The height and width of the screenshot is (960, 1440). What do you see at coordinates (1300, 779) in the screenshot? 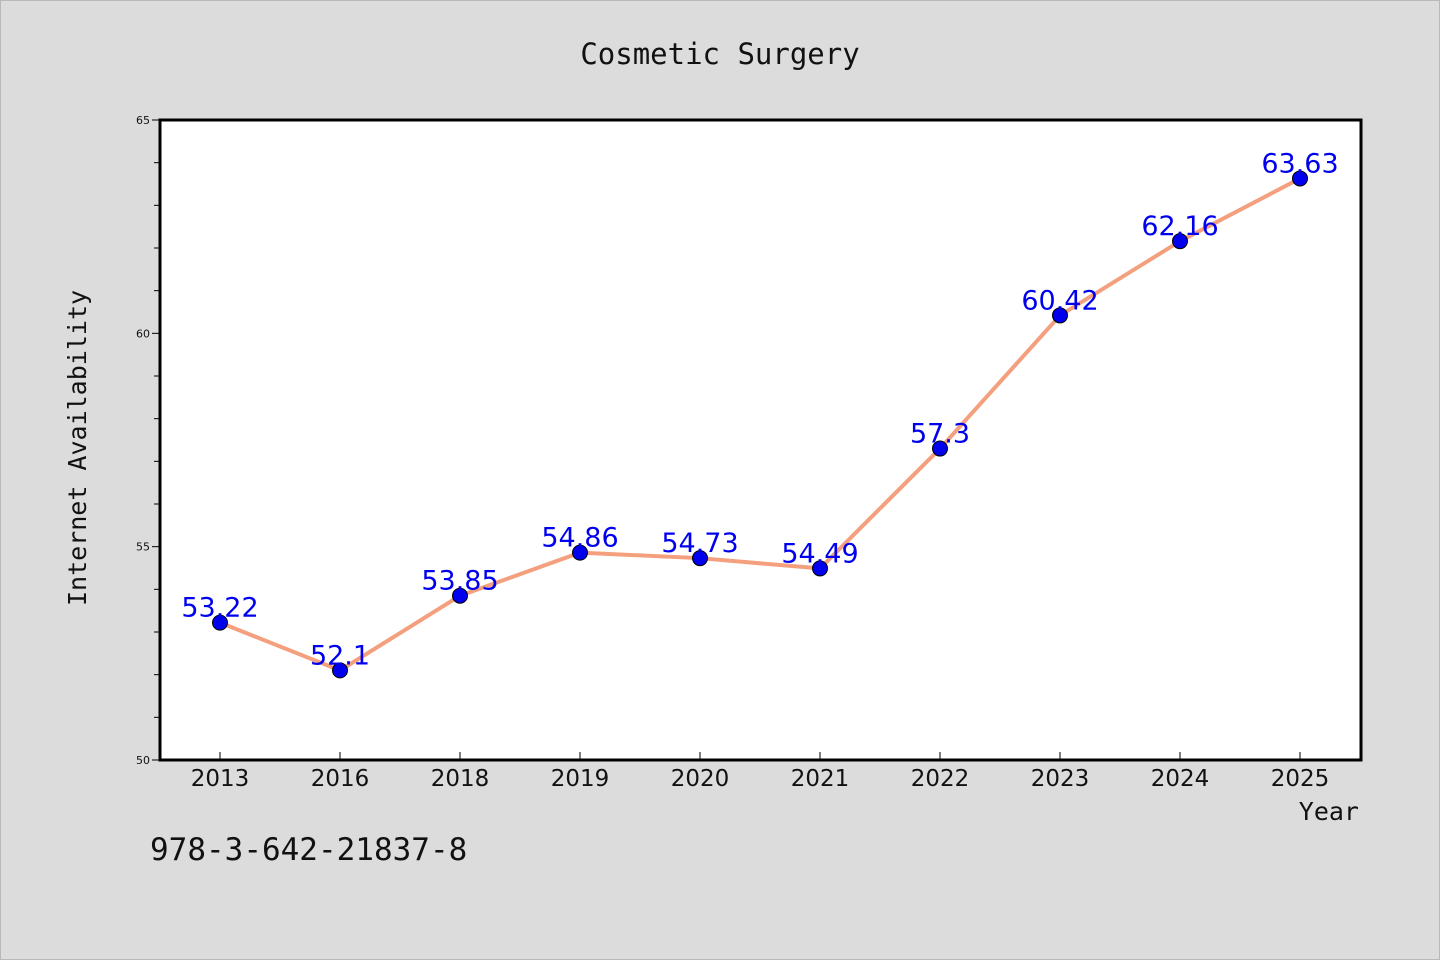
I see `x-tick-label: 2025` at bounding box center [1300, 779].